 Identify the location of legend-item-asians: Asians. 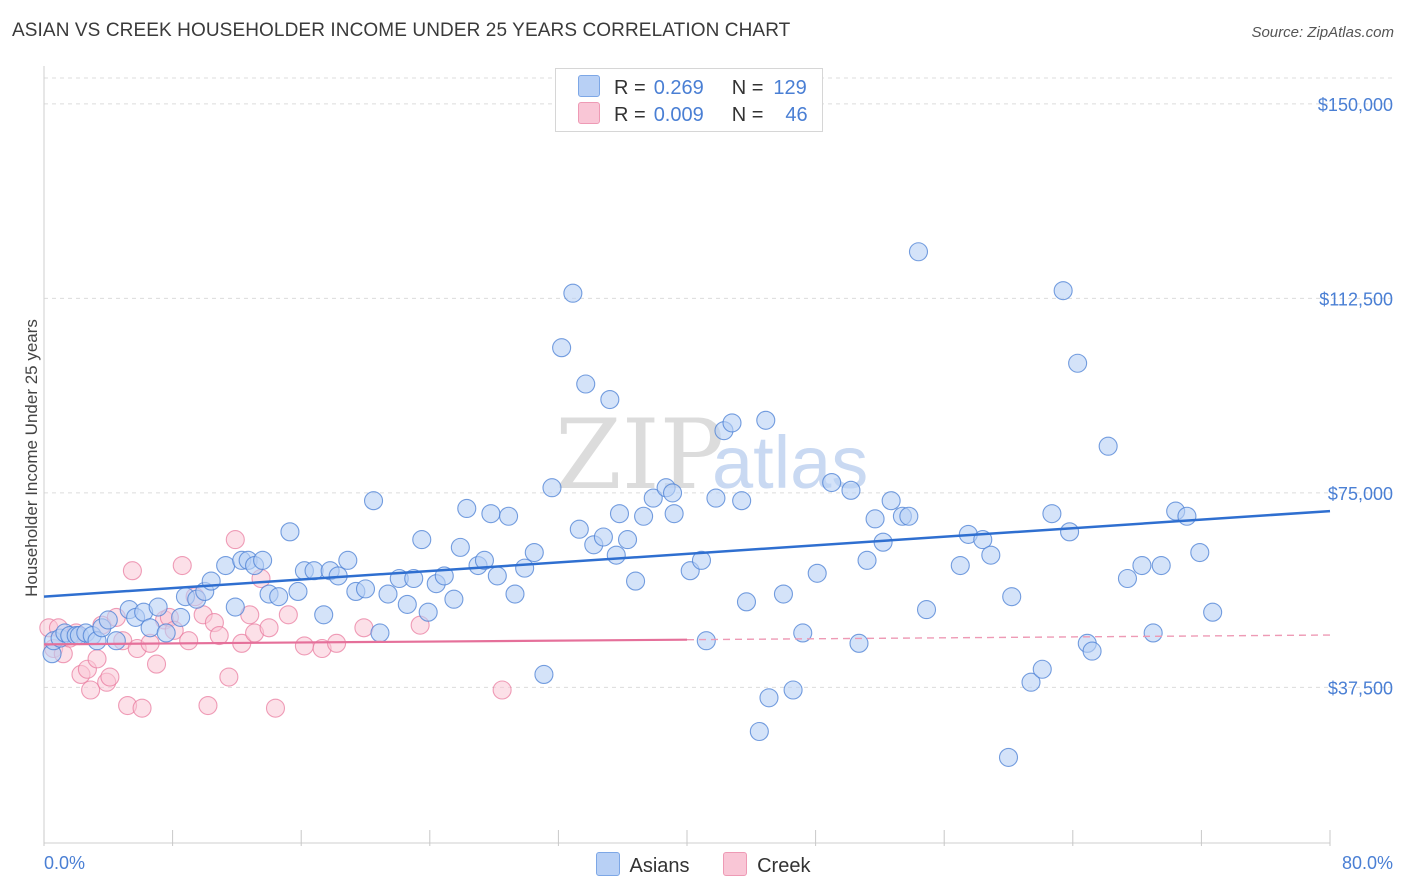
(642, 865).